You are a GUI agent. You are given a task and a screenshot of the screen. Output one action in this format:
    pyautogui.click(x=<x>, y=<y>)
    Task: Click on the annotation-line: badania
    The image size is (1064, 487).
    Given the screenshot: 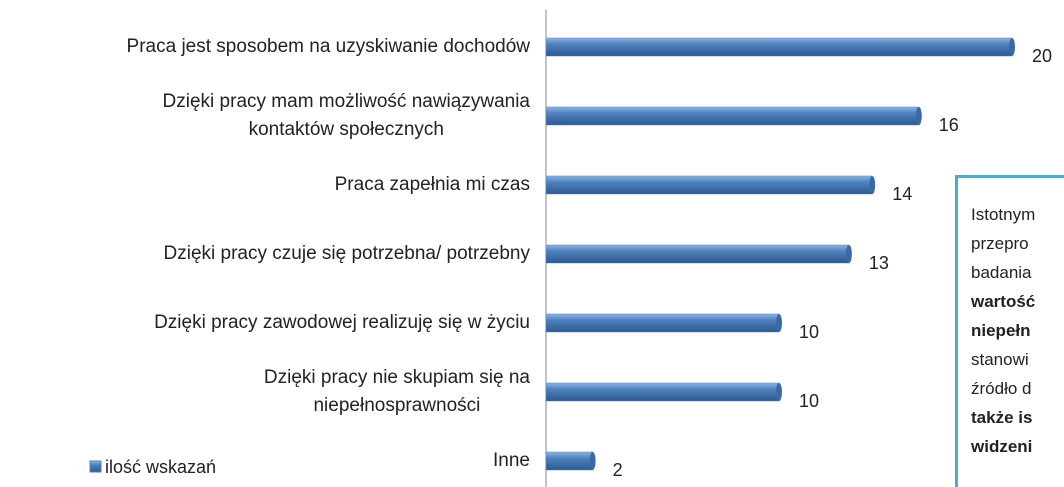 What is the action you would take?
    pyautogui.click(x=1001, y=272)
    